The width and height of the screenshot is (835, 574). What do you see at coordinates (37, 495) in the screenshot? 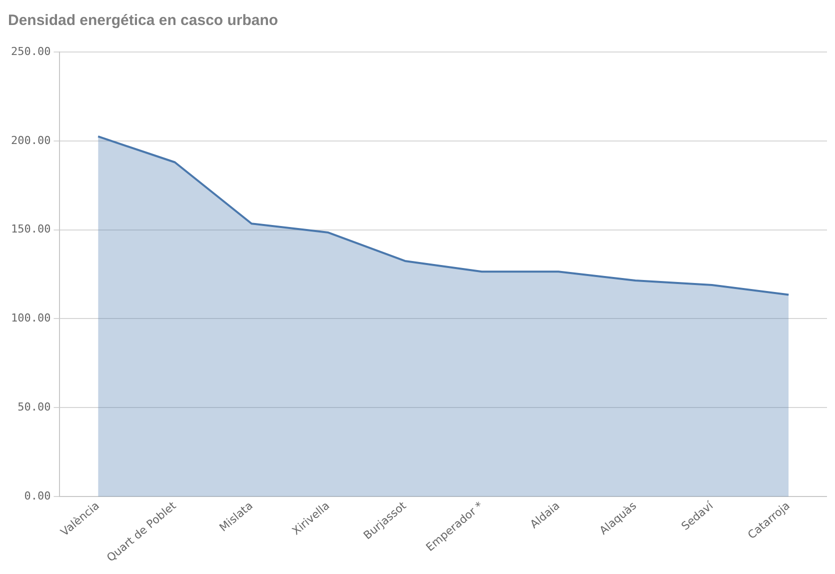
I see `y-tick-label: 0.00` at bounding box center [37, 495].